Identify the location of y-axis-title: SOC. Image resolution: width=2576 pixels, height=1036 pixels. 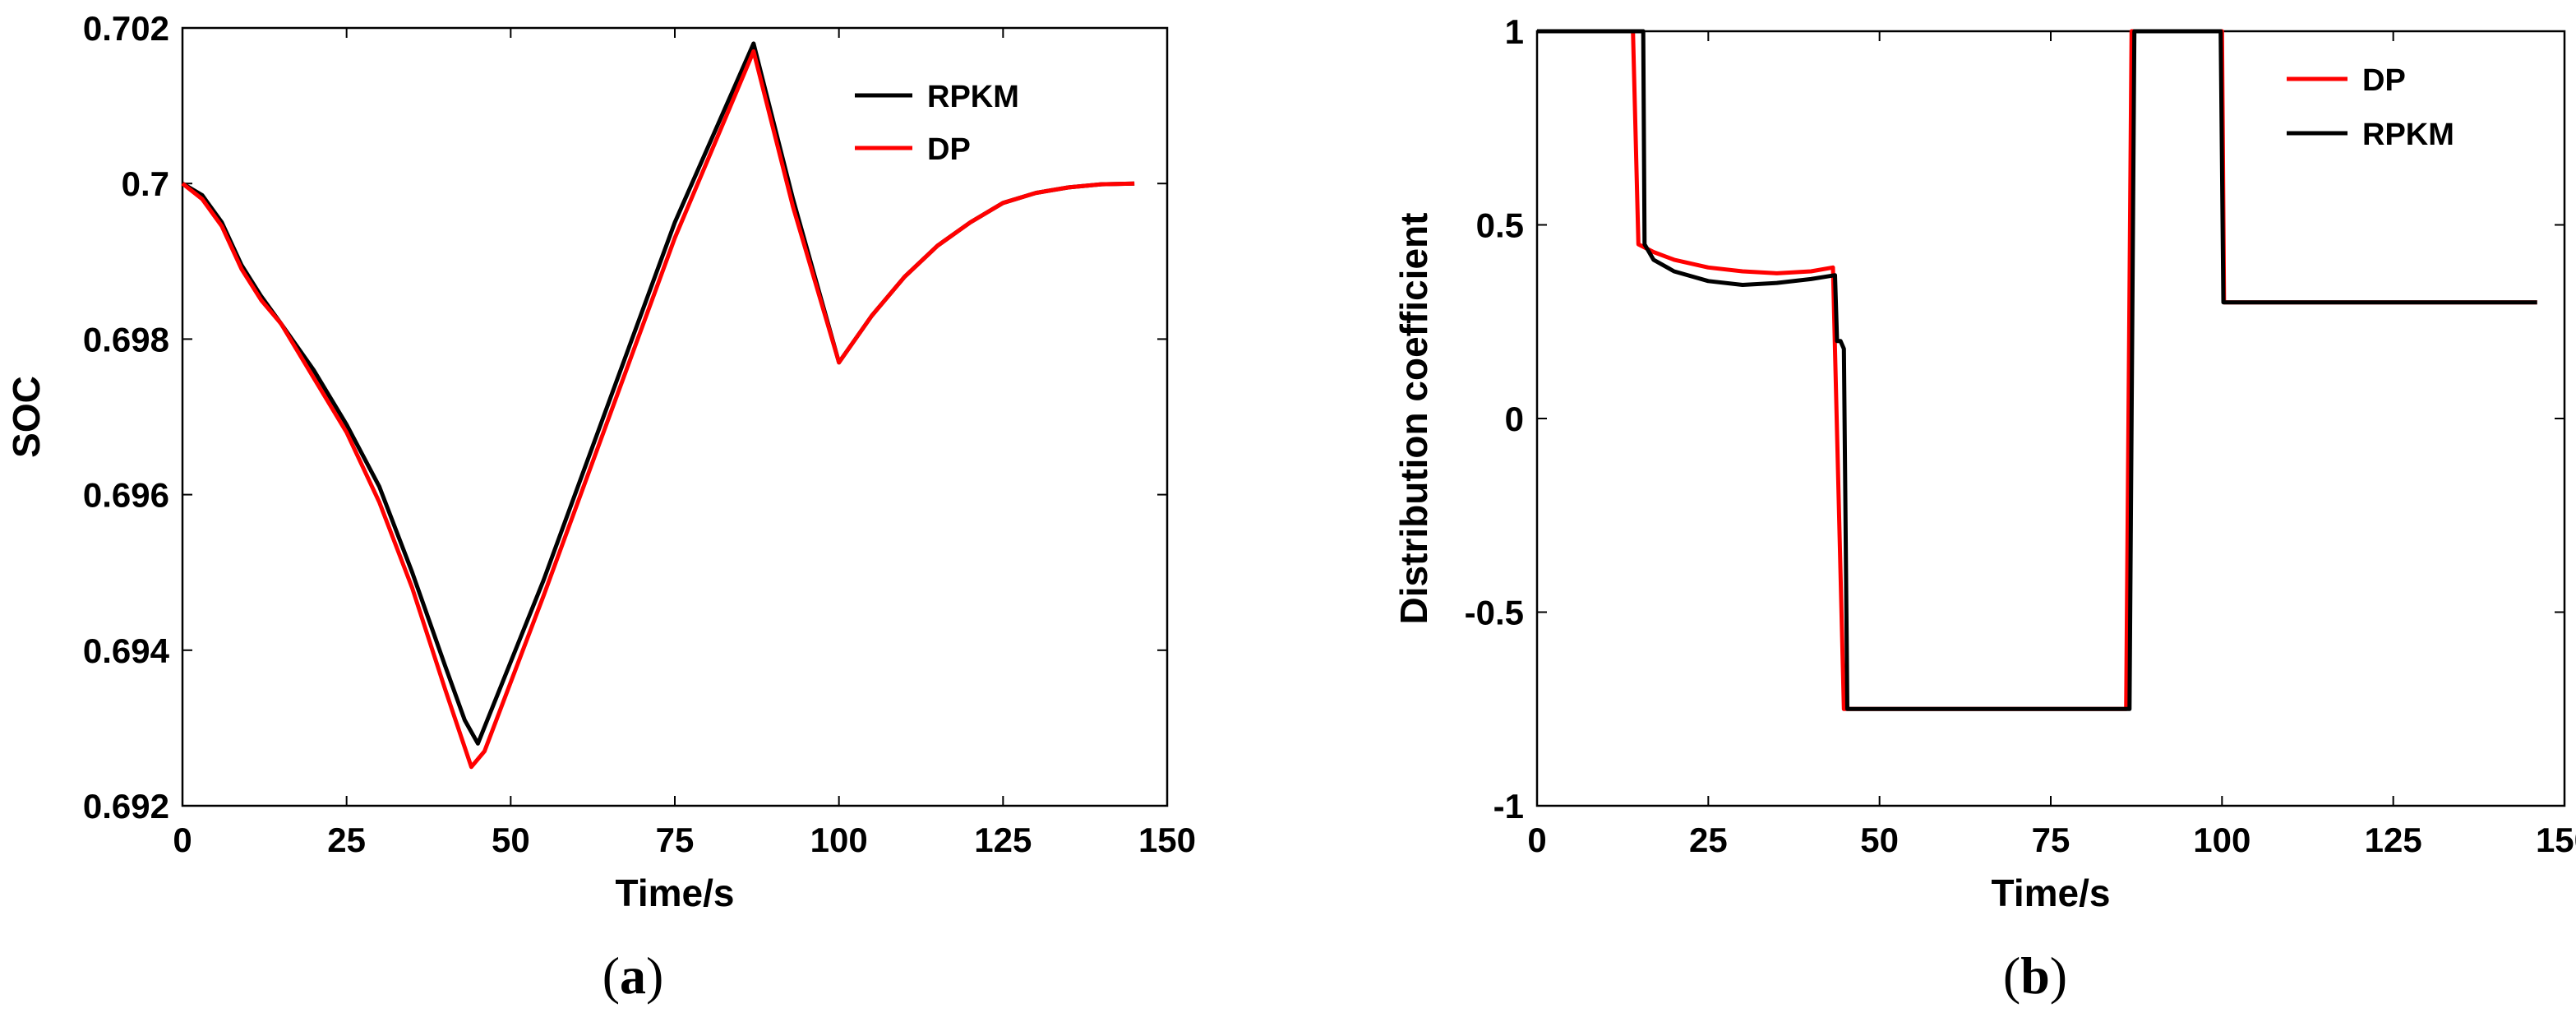
(26, 417).